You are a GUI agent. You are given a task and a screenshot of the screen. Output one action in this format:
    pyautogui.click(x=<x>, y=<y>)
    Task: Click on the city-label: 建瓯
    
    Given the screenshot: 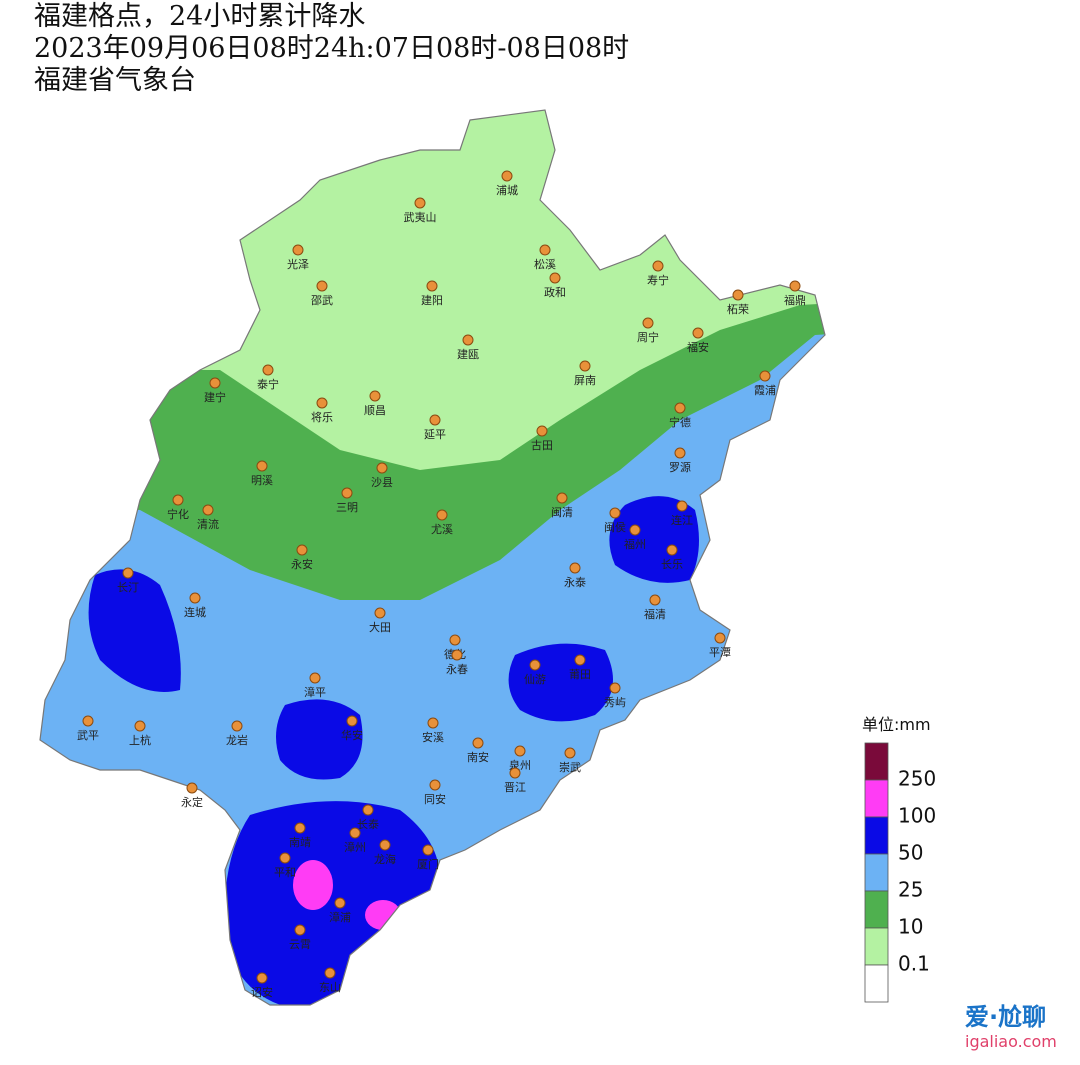 What is the action you would take?
    pyautogui.click(x=468, y=354)
    